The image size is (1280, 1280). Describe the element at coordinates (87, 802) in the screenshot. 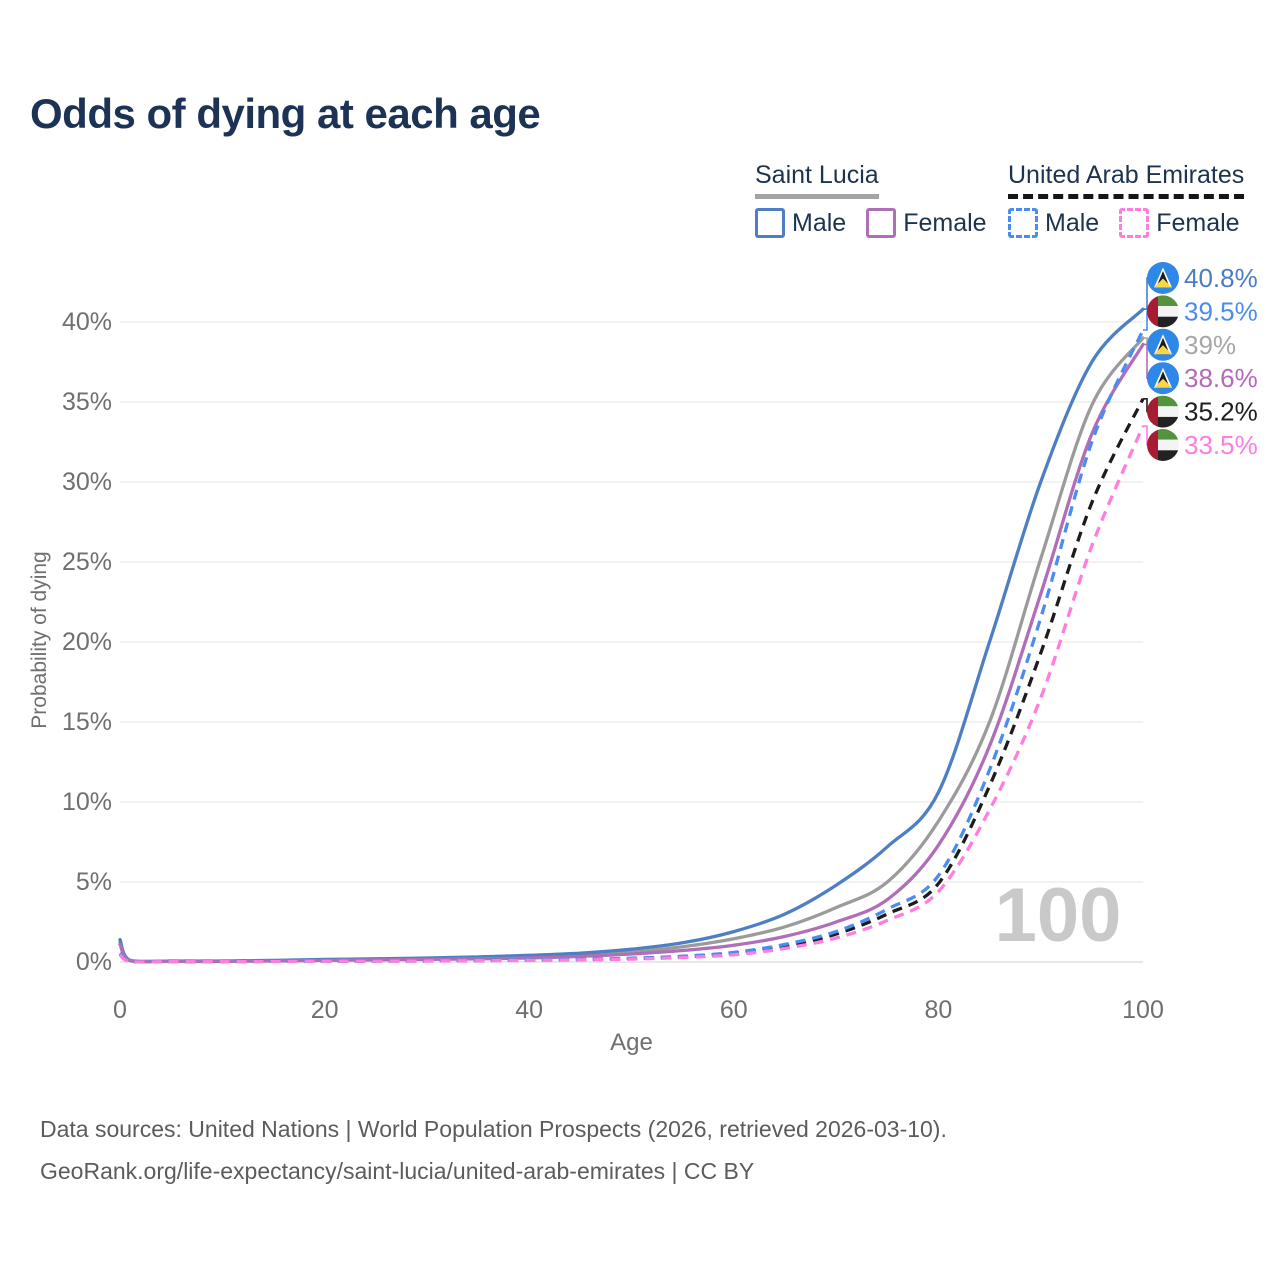

I see `y-tick-label: 10%` at that location.